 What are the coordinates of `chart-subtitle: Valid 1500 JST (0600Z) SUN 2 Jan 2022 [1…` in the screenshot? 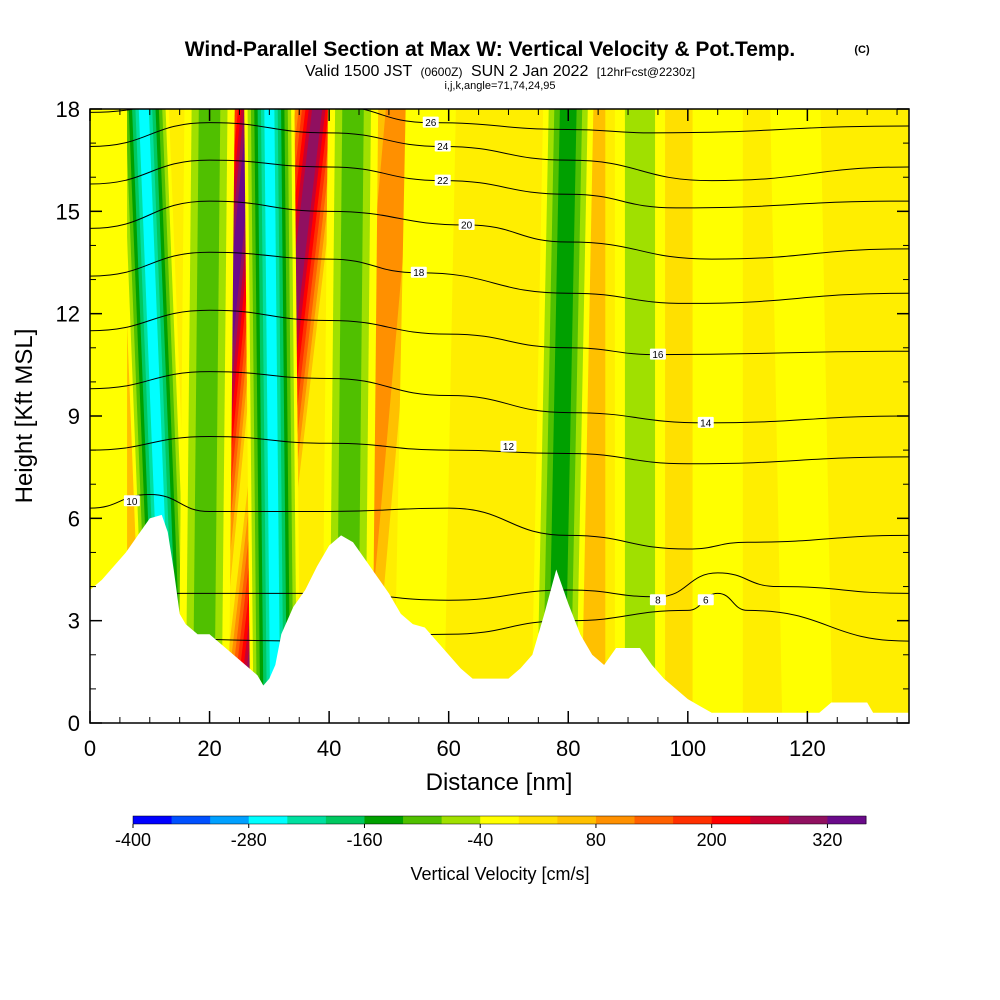 It's located at (500, 71).